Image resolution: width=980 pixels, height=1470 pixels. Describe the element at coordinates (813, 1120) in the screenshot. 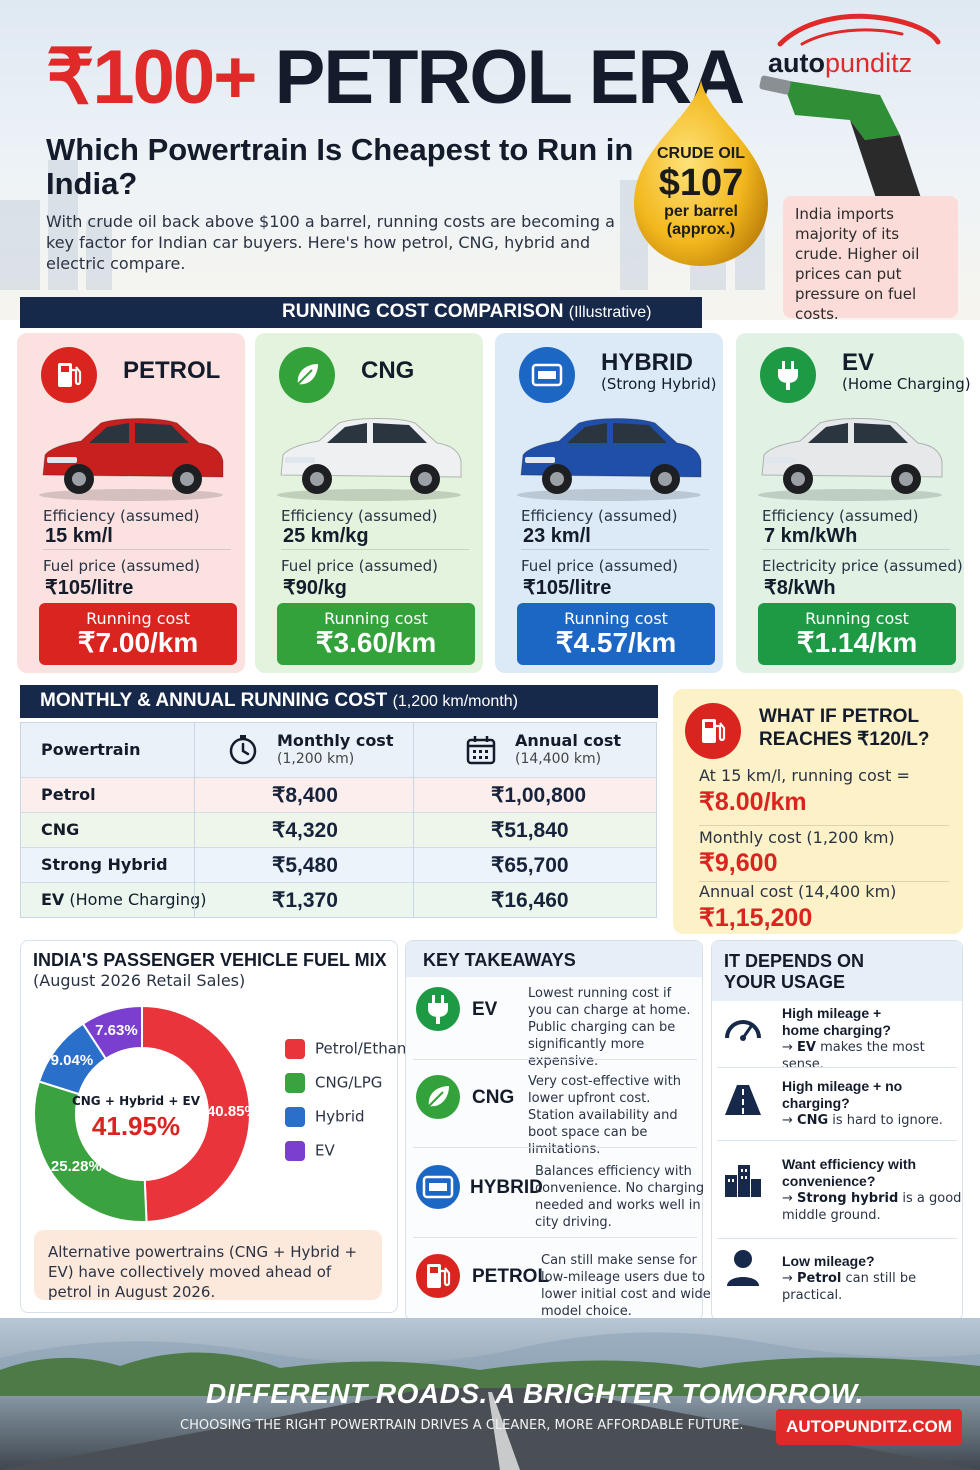

I see `usage-answer-highlight: CNG` at that location.